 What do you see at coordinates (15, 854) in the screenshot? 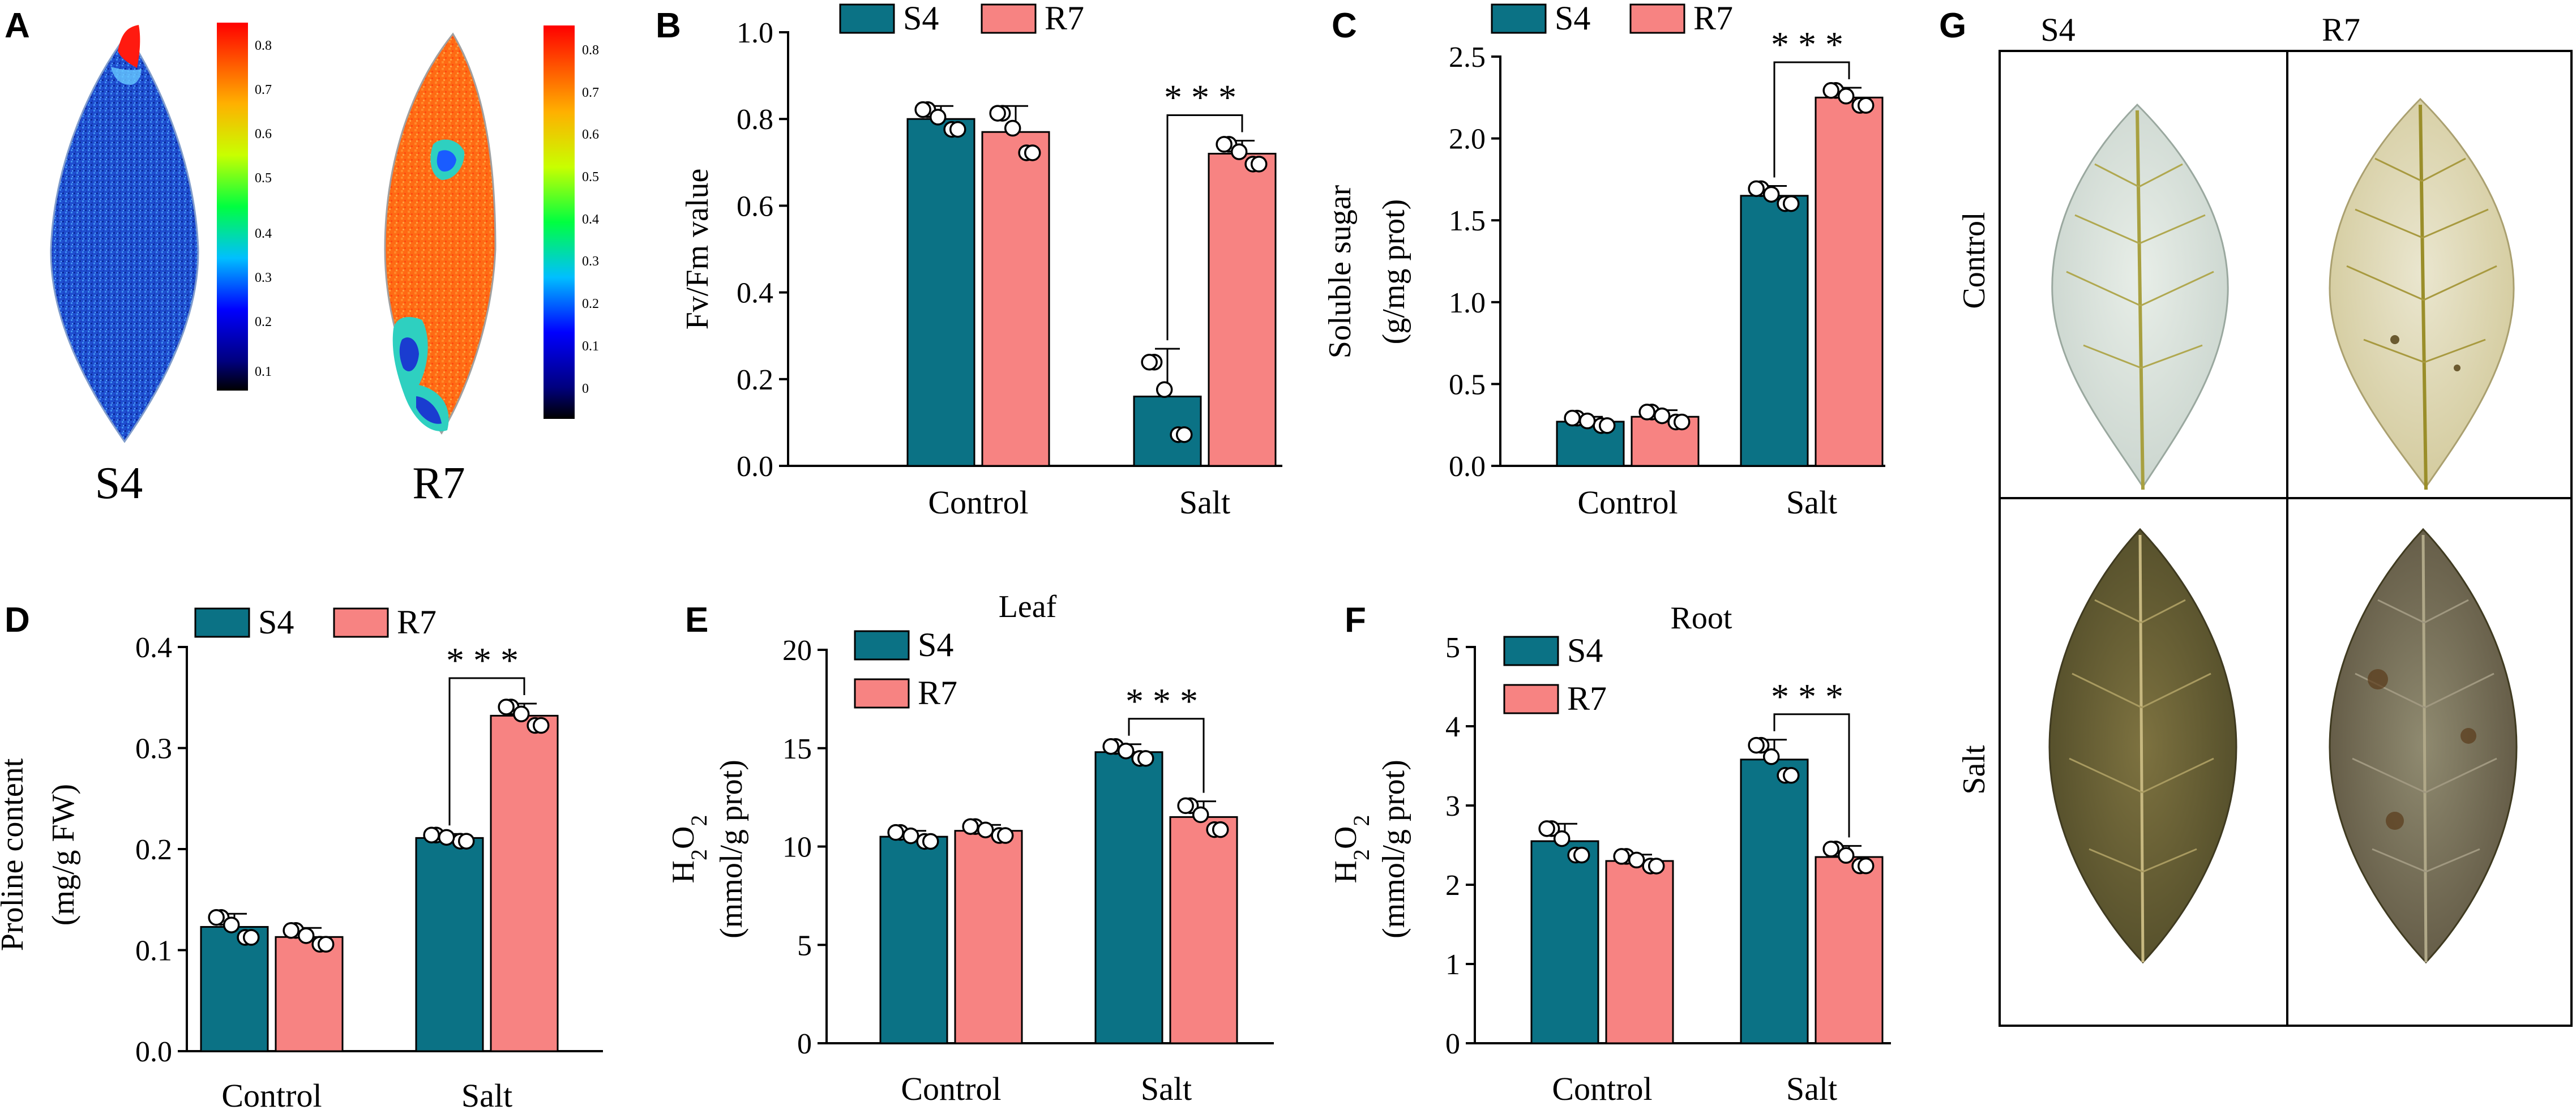
I see `y-axis-label: Proline content` at bounding box center [15, 854].